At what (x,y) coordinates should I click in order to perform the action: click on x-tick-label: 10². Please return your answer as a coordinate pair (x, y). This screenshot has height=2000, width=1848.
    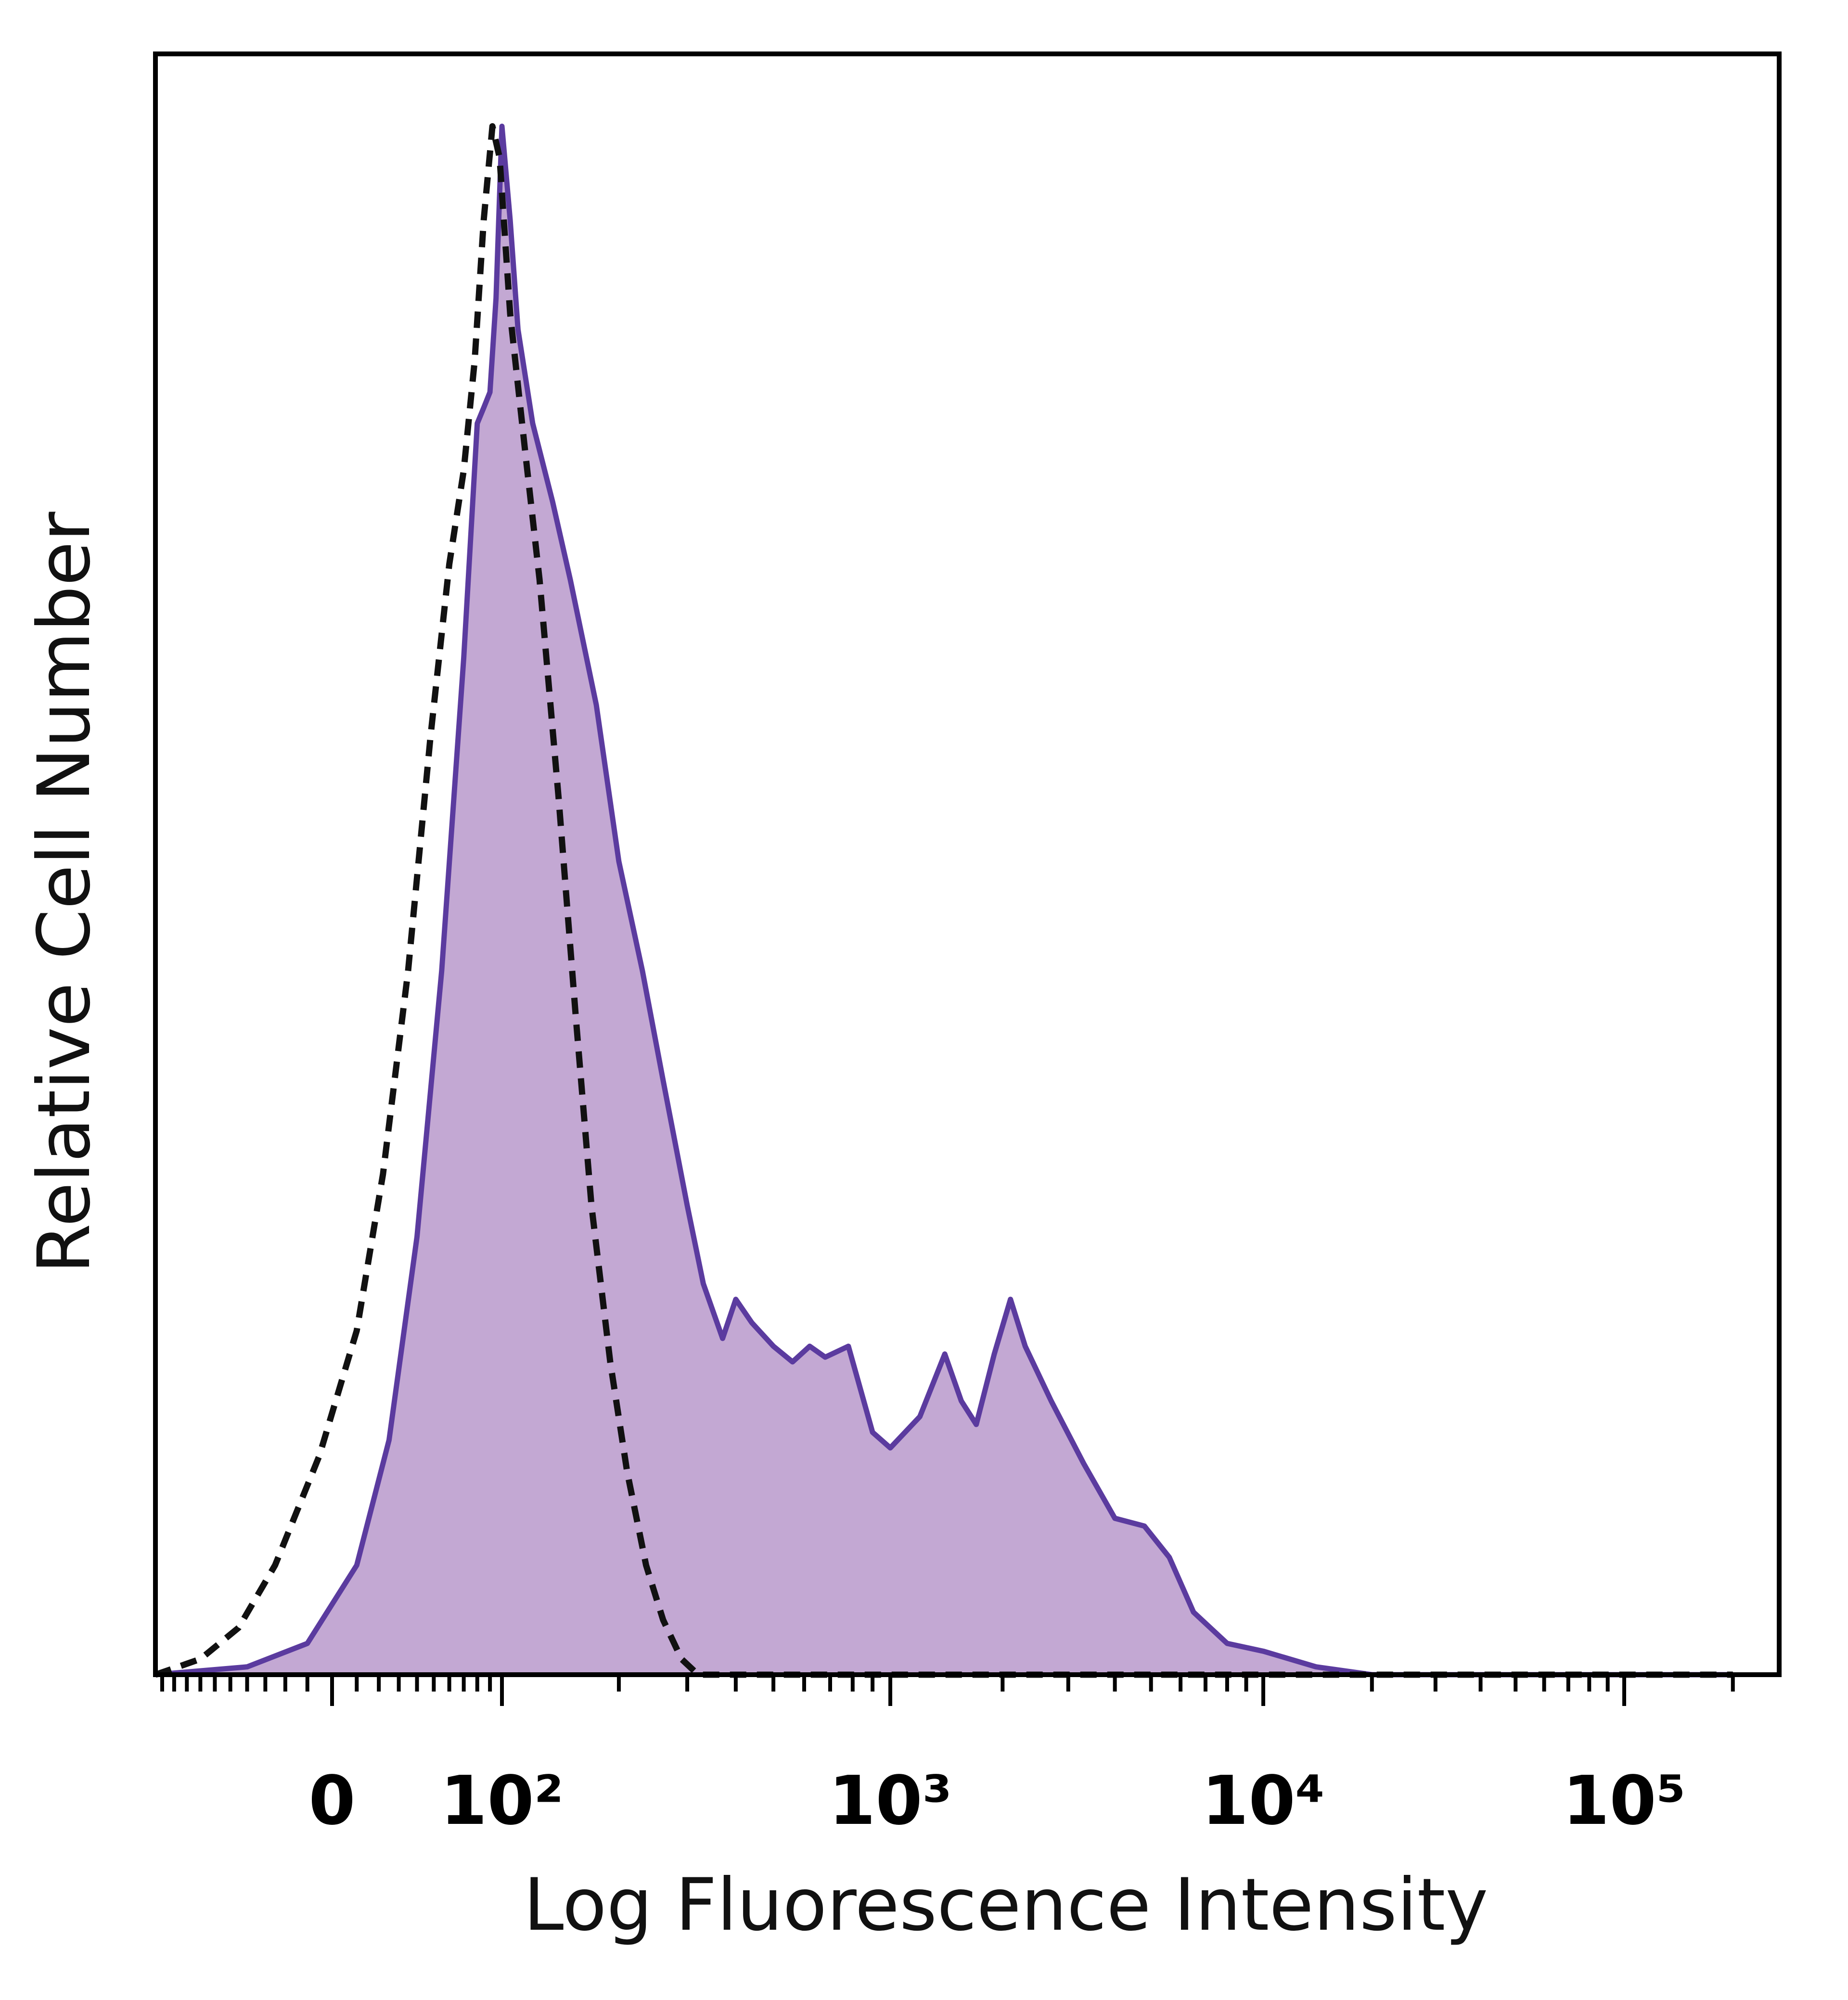
    Looking at the image, I should click on (502, 1801).